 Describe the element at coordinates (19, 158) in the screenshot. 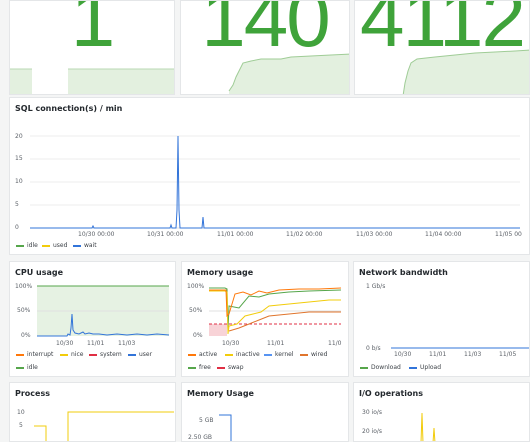

I see `y-tick: 15` at that location.